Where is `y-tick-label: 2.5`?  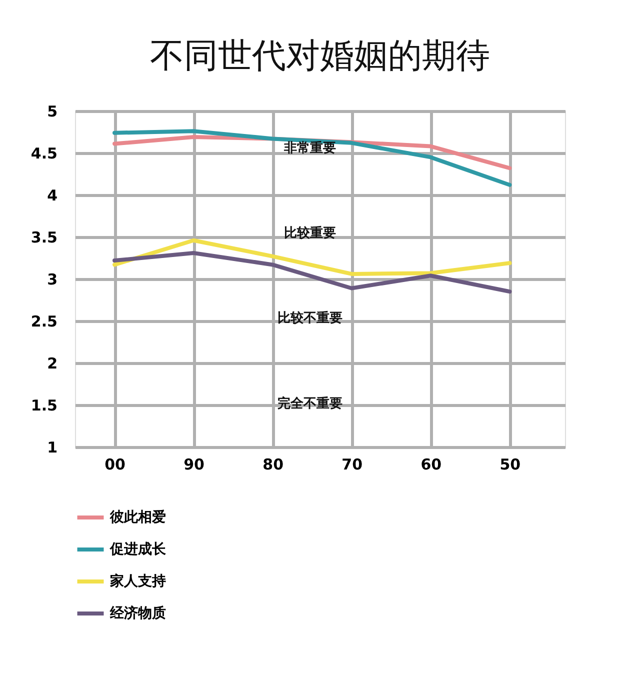 y-tick-label: 2.5 is located at coordinates (44, 321).